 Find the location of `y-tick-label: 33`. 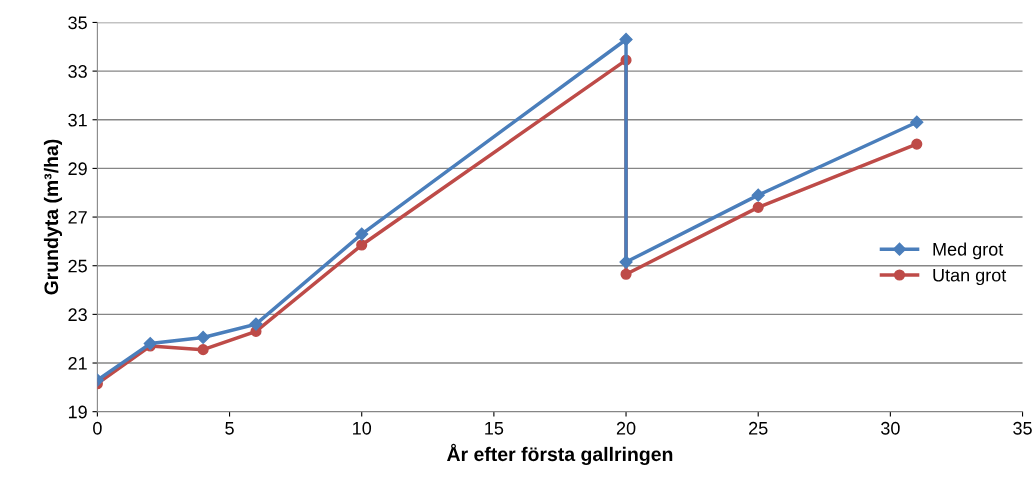

y-tick-label: 33 is located at coordinates (77, 71).